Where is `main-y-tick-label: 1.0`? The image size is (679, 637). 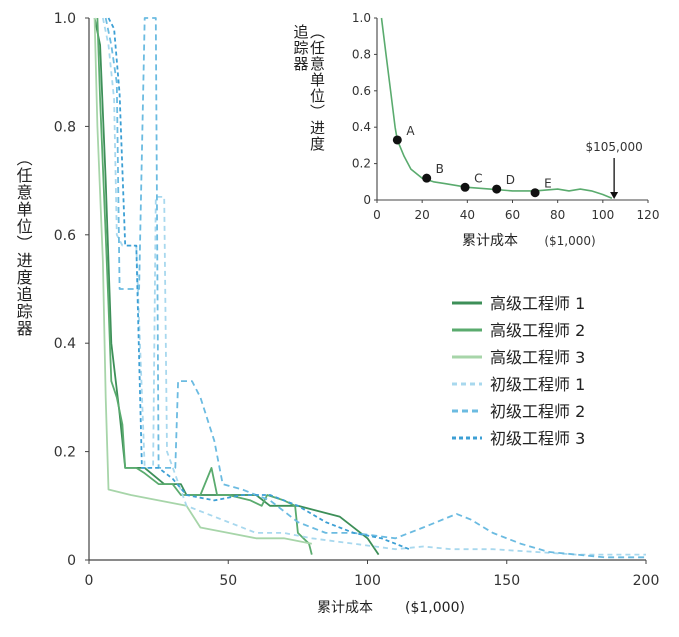 main-y-tick-label: 1.0 is located at coordinates (65, 19).